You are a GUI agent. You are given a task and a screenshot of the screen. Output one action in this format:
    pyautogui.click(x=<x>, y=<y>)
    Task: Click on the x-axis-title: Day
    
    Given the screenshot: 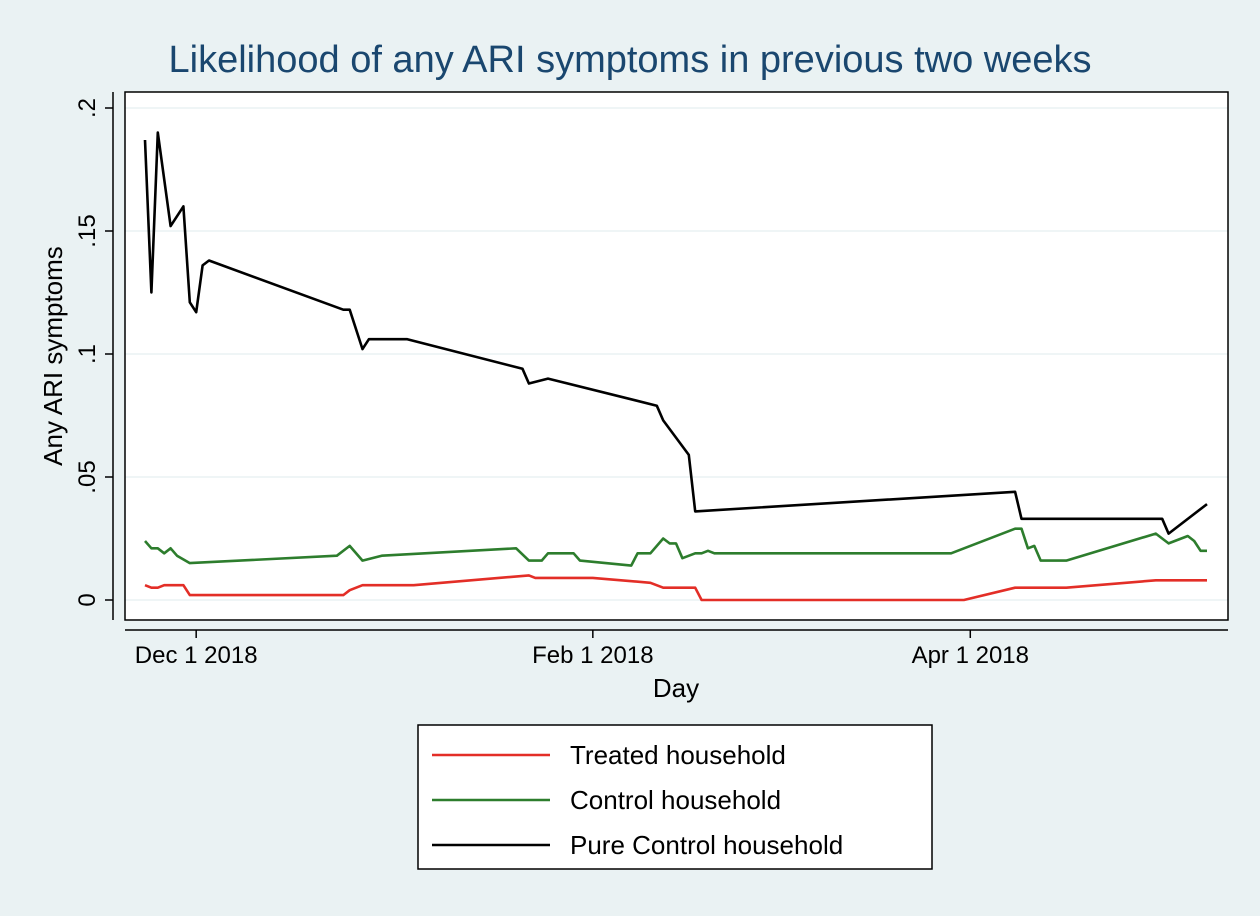 What is the action you would take?
    pyautogui.click(x=676, y=688)
    